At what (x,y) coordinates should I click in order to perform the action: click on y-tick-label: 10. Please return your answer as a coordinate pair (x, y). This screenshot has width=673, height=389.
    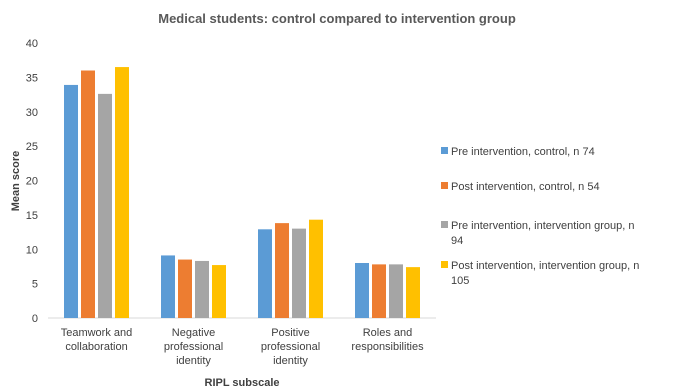
    Looking at the image, I should click on (32, 250).